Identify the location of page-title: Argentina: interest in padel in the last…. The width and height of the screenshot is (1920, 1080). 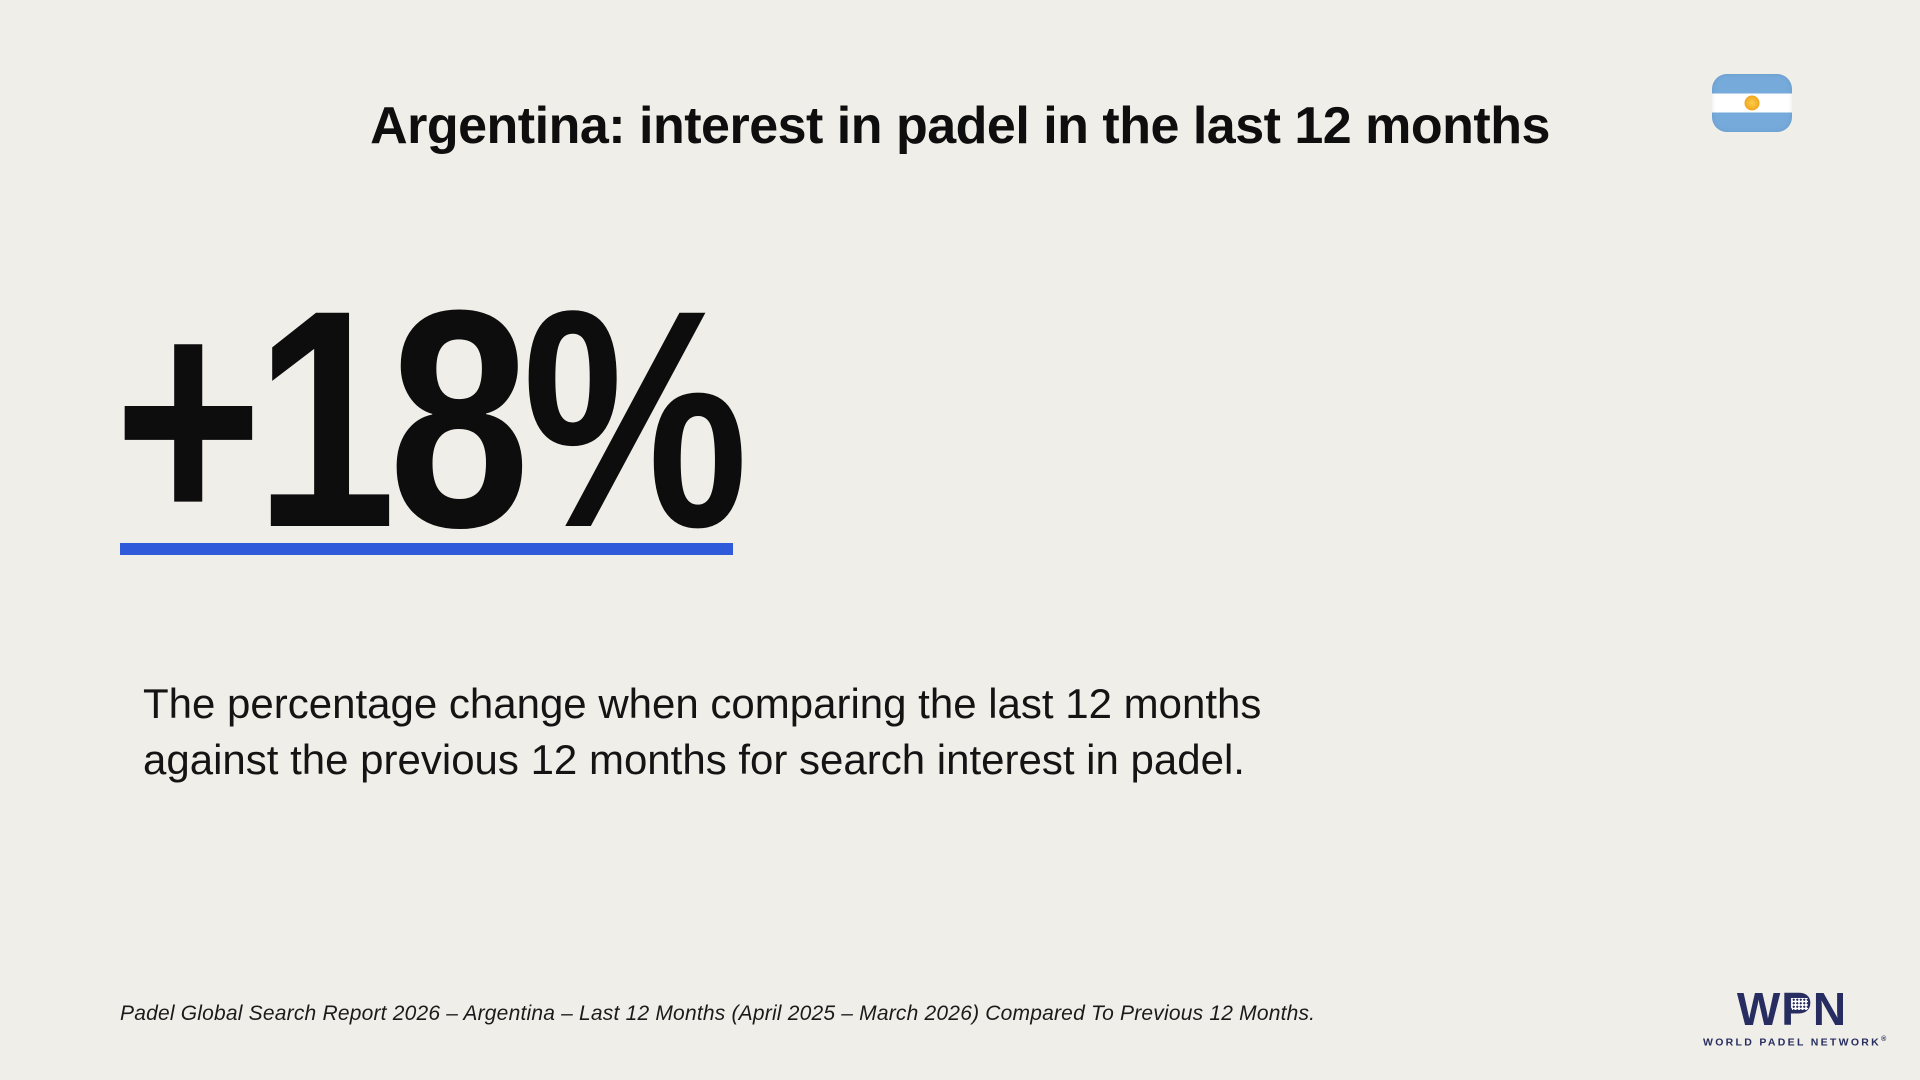
(960, 125).